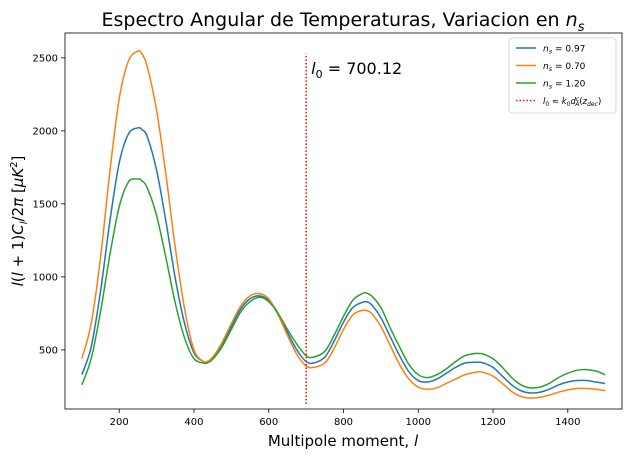 This screenshot has width=633, height=461. What do you see at coordinates (356, 70) in the screenshot?
I see `annotation-l0: l0 = 700.12` at bounding box center [356, 70].